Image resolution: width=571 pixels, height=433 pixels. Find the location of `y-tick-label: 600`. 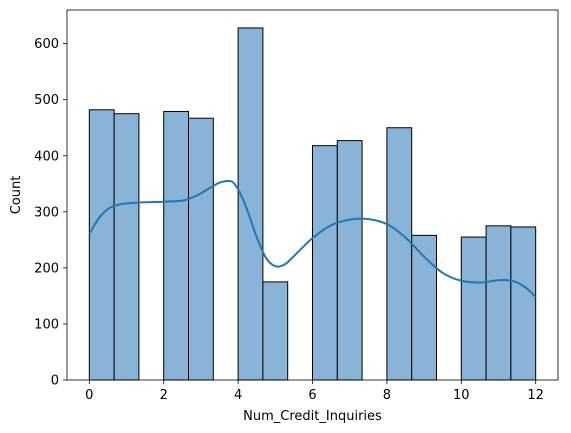

y-tick-label: 600 is located at coordinates (46, 44).